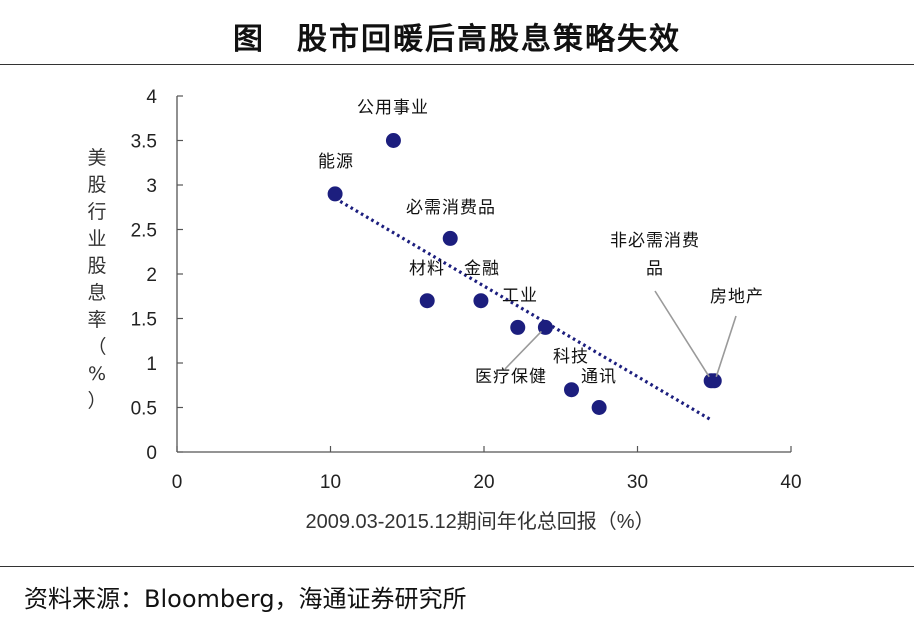 This screenshot has width=914, height=618. Describe the element at coordinates (427, 269) in the screenshot. I see `point-label: 材料` at that location.